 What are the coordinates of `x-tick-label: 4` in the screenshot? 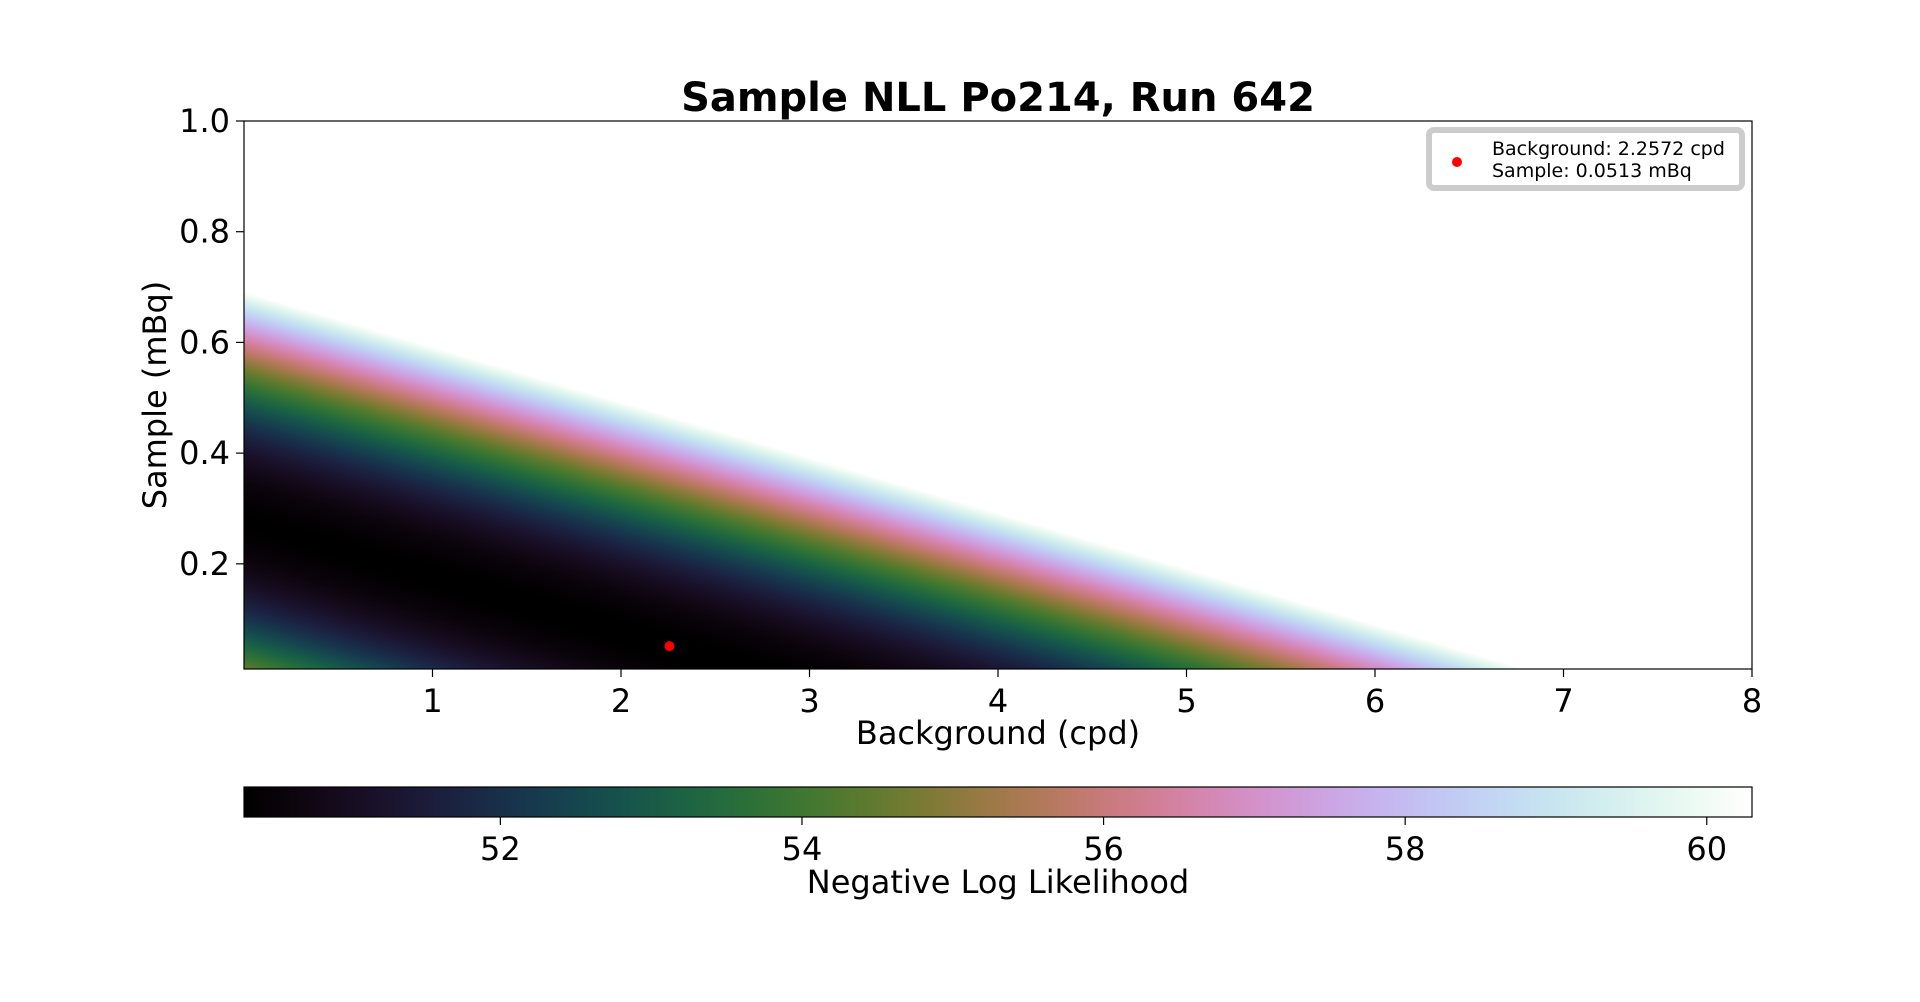 It's located at (998, 701).